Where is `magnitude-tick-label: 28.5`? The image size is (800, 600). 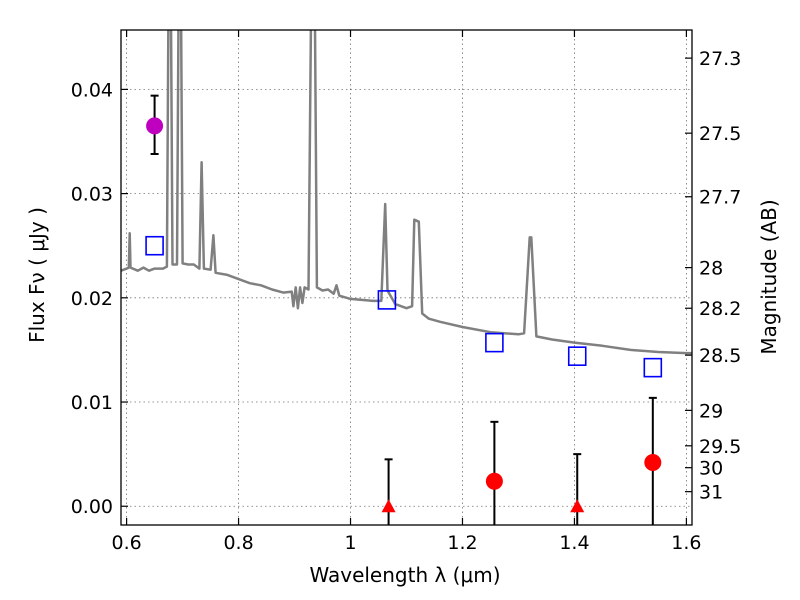
magnitude-tick-label: 28.5 is located at coordinates (720, 356).